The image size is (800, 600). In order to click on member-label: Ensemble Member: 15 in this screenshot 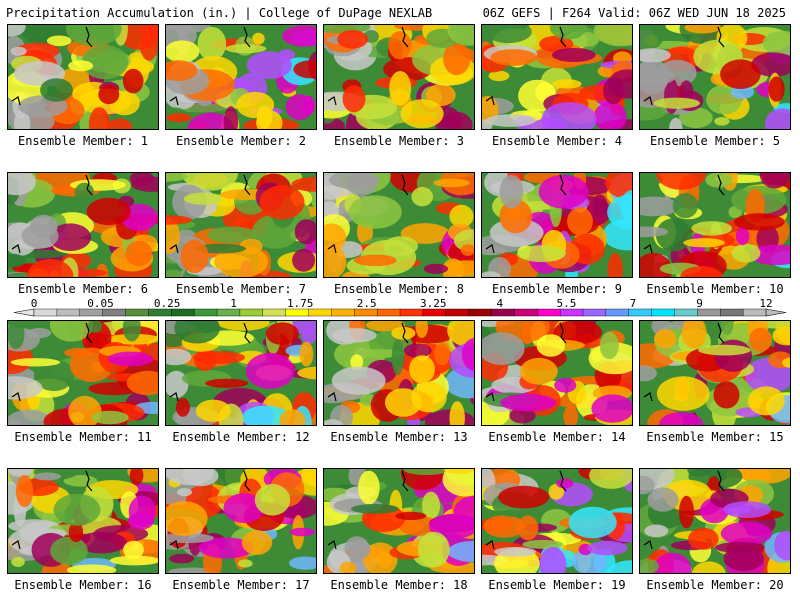, I will do `click(715, 437)`.